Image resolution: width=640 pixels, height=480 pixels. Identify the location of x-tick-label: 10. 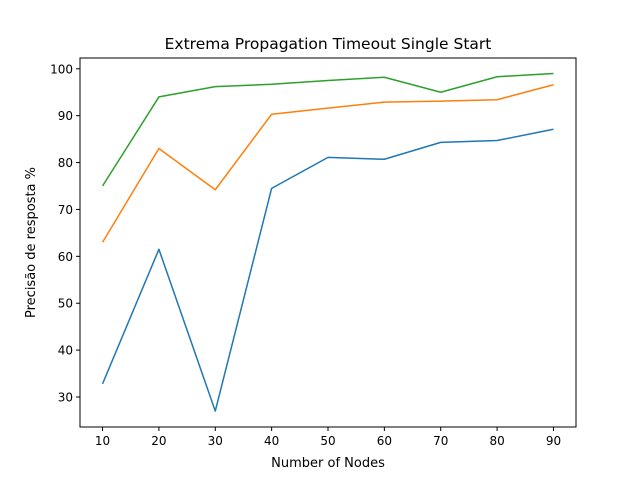
(102, 441).